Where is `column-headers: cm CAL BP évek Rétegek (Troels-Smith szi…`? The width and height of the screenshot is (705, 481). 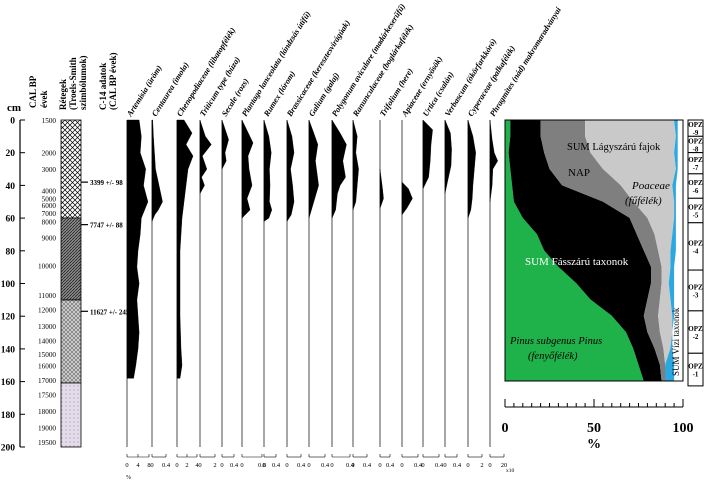 column-headers: cm CAL BP évek Rétegek (Troels-Smith szi… is located at coordinates (62, 83).